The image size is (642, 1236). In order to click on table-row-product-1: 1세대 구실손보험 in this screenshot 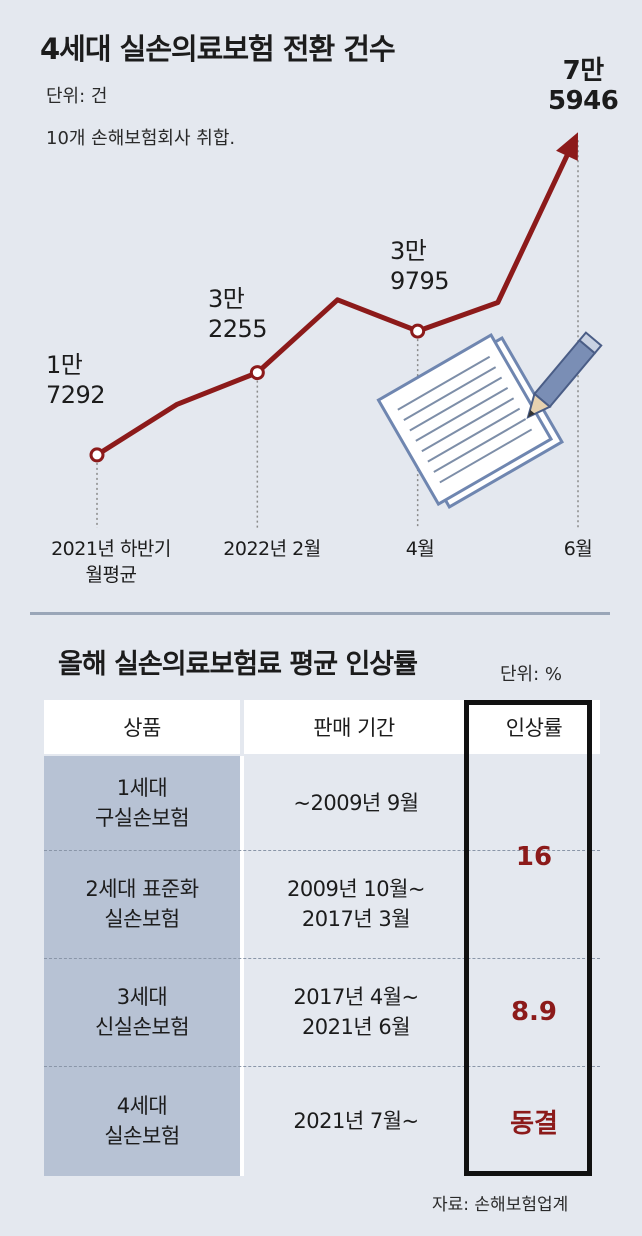, I will do `click(142, 803)`.